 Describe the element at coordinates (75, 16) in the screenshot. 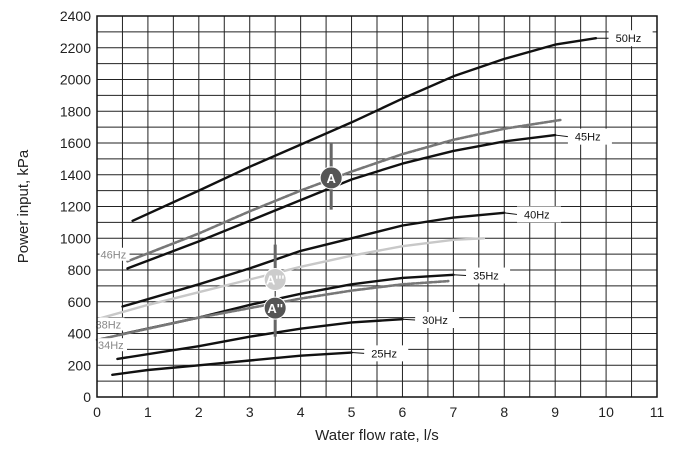

I see `y-tick-label: 2400` at that location.